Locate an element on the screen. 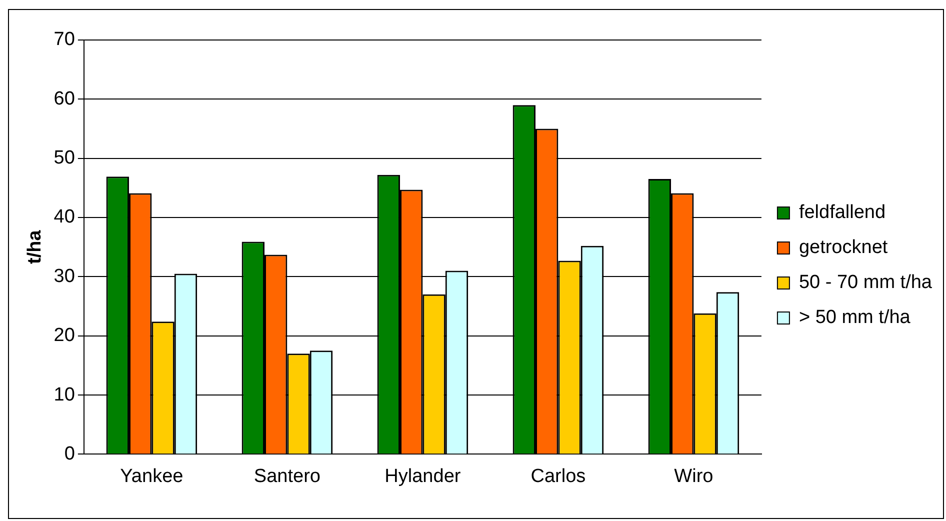  x-tick-label: Yankee is located at coordinates (152, 476).